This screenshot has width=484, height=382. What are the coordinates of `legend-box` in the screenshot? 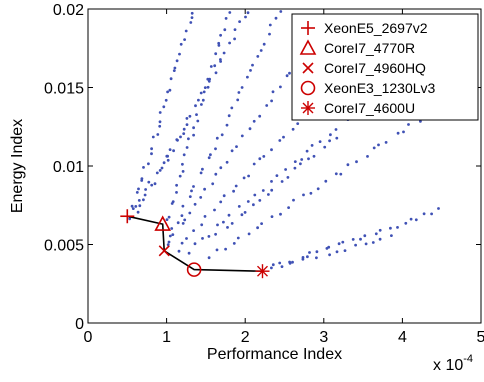 It's located at (385, 67).